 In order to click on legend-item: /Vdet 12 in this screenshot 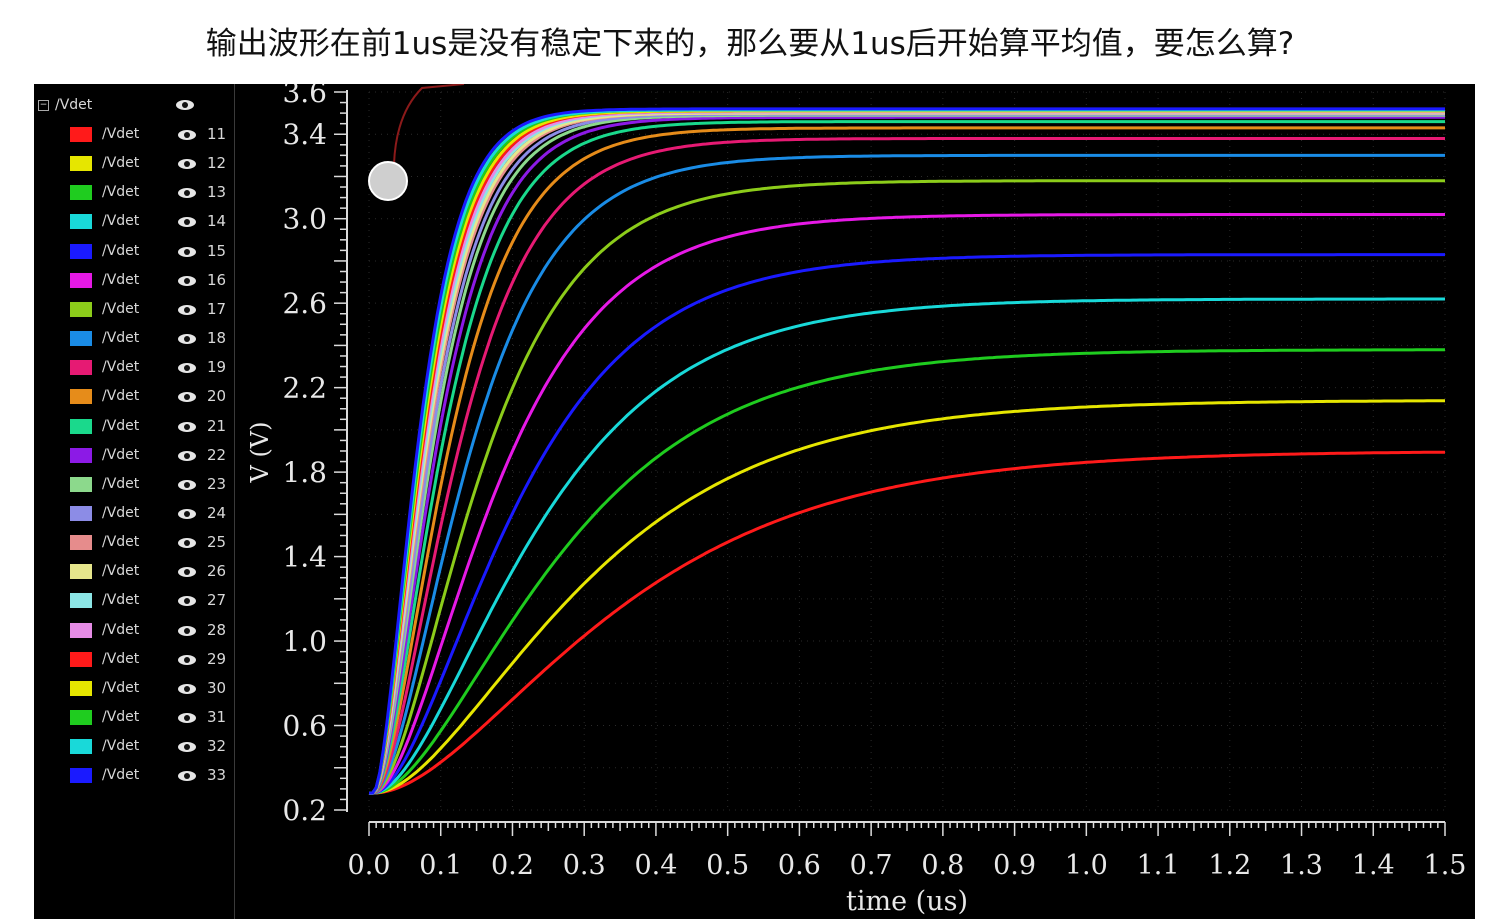, I will do `click(150, 163)`.